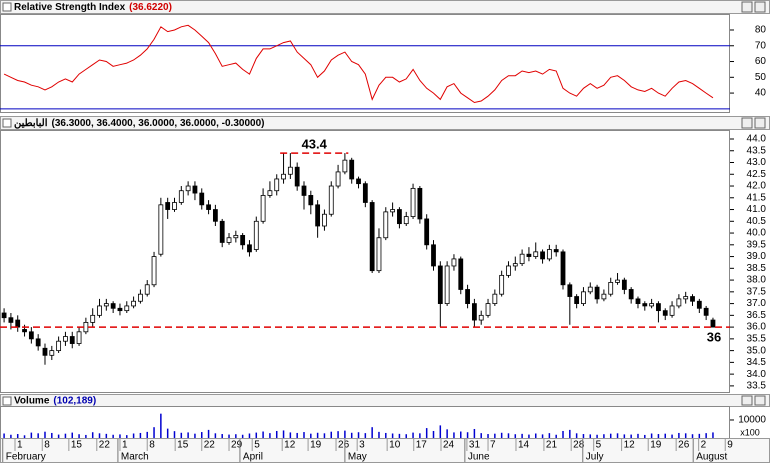  What do you see at coordinates (70, 7) in the screenshot?
I see `panel-title: Relative Strength Index` at bounding box center [70, 7].